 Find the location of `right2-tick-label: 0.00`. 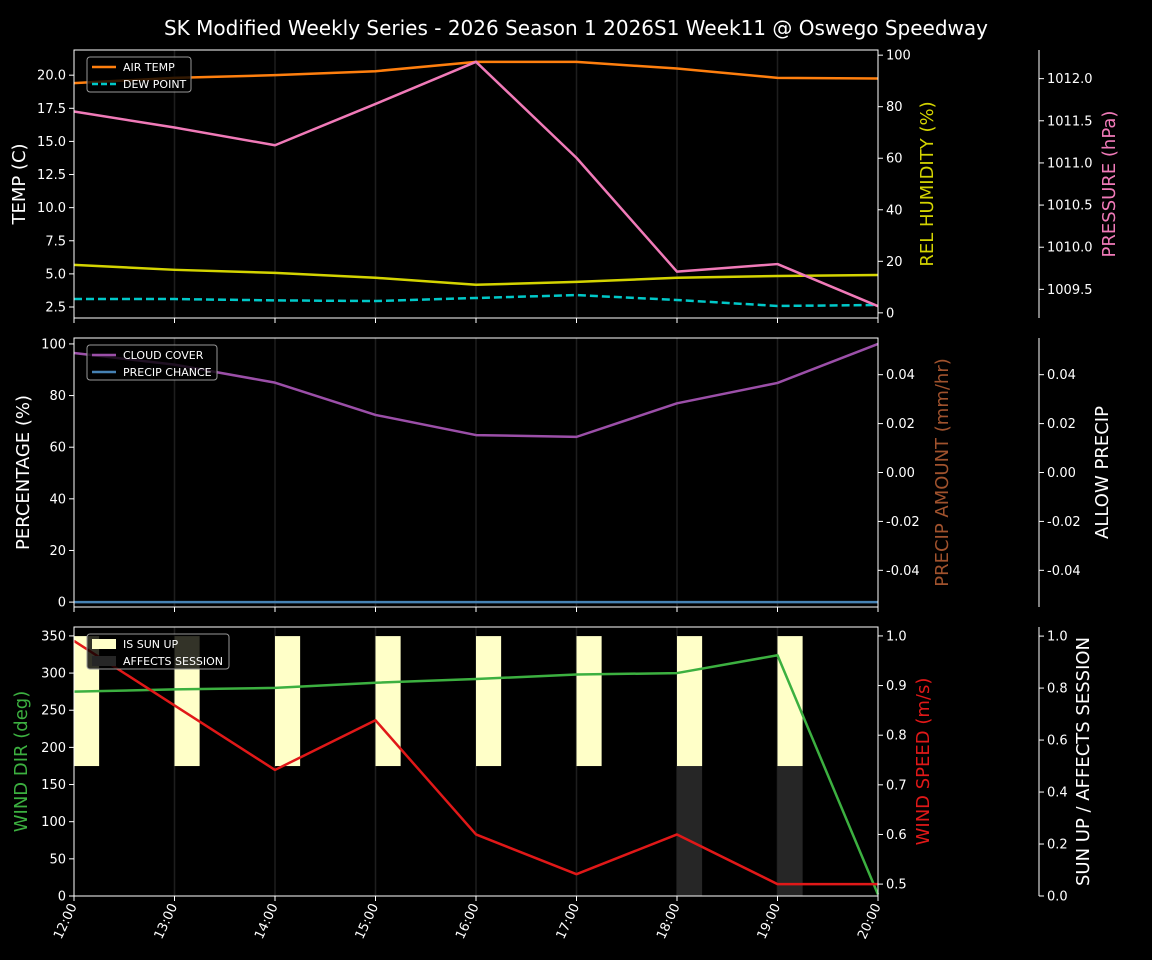

right2-tick-label: 0.00 is located at coordinates (1061, 473).